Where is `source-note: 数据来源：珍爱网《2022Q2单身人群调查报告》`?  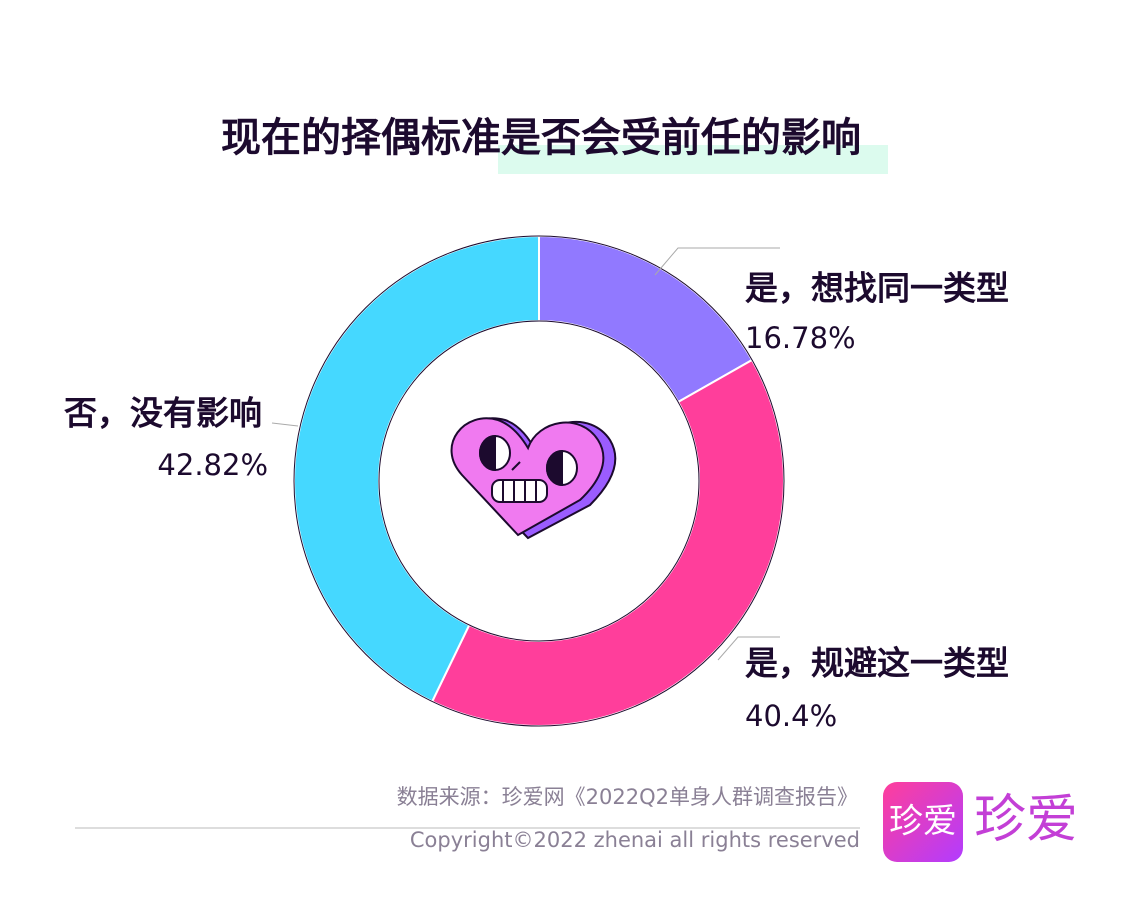
source-note: 数据来源：珍爱网《2022Q2单身人群调查报告》 is located at coordinates (627, 797).